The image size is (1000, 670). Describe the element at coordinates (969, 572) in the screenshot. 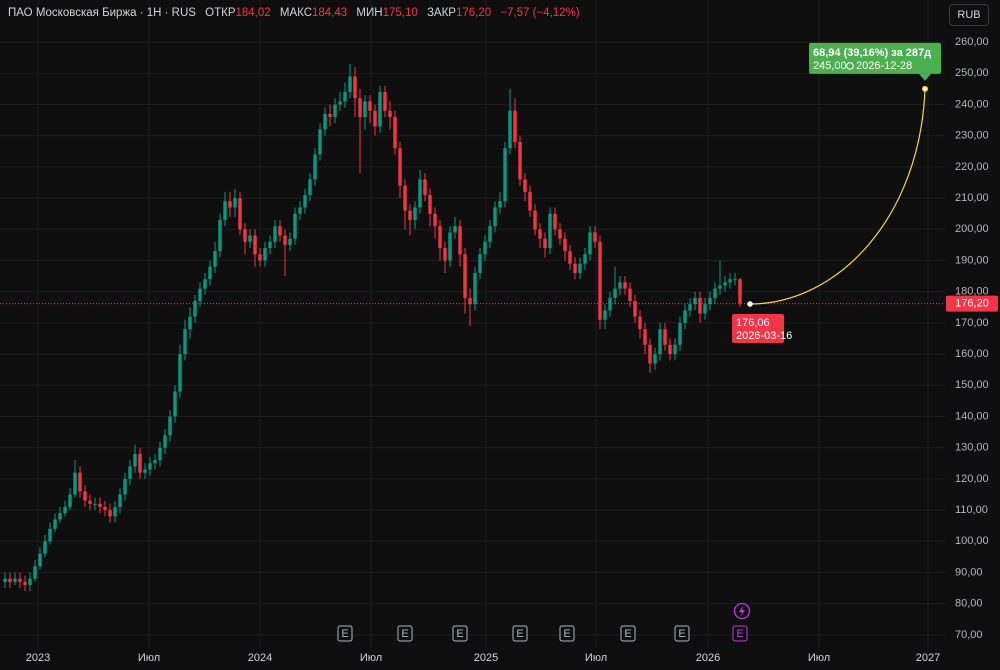

I see `y-tick-label: 90,00` at that location.